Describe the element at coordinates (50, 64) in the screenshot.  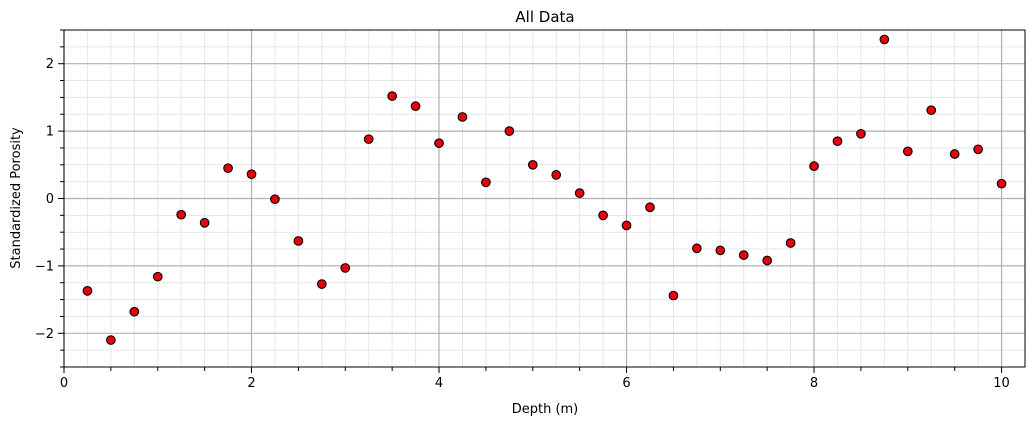
I see `y-tick-label: 2` at that location.